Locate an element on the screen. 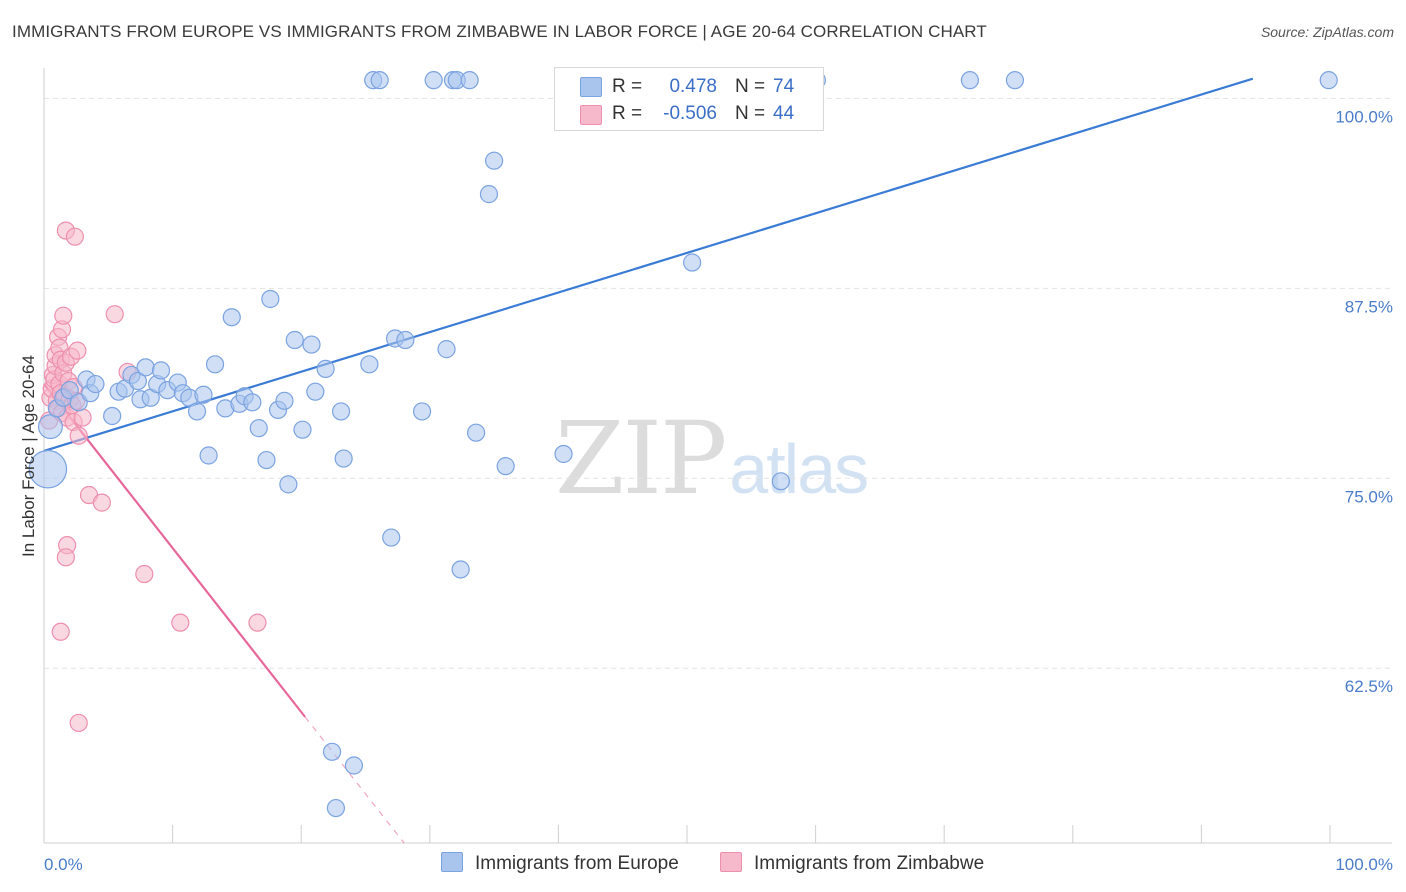 The height and width of the screenshot is (892, 1406). watermark-zip: ZIP is located at coordinates (641, 458).